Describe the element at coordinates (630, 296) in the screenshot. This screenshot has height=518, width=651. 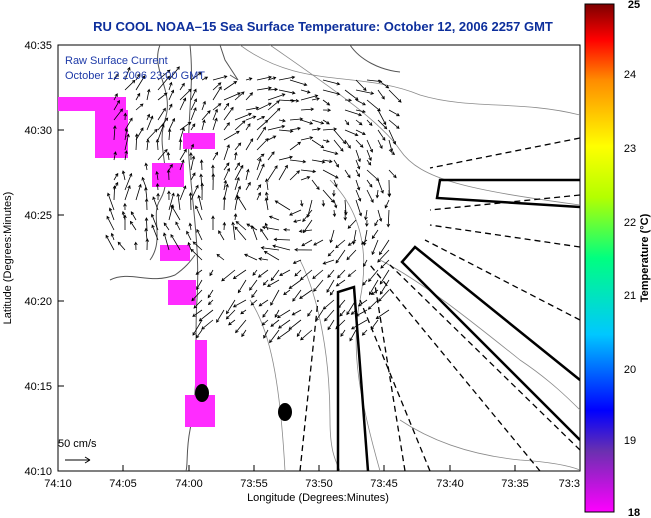
I see `colorbar-tick-label: 21` at that location.